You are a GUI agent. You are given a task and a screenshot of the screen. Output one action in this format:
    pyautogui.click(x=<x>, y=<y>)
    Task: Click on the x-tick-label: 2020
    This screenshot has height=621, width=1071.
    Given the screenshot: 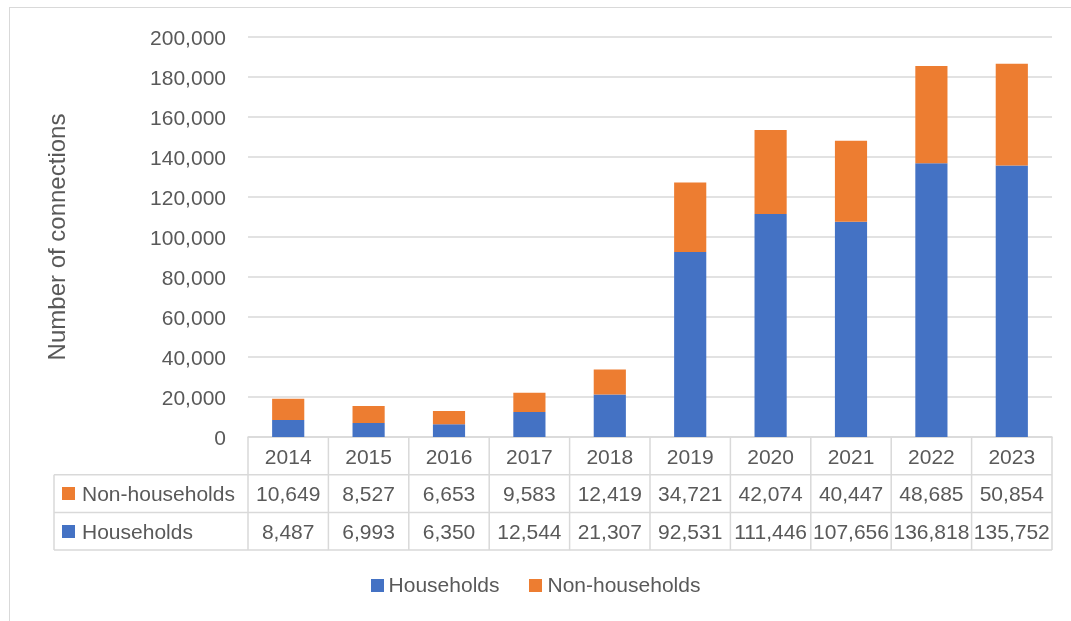 What is the action you would take?
    pyautogui.click(x=770, y=456)
    